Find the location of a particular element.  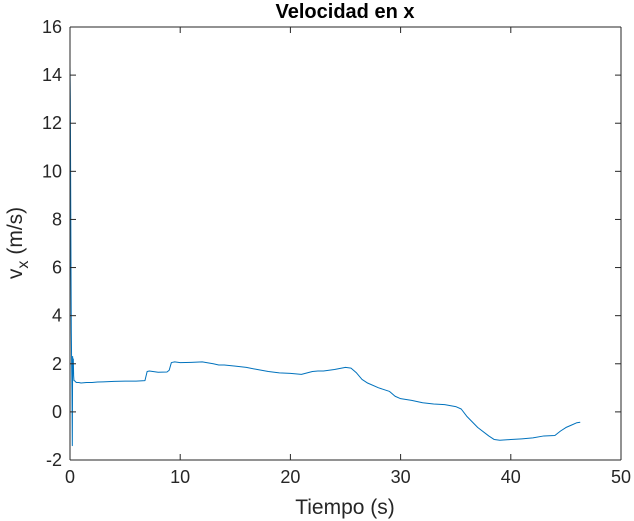

x-tick-label: 10 is located at coordinates (180, 477).